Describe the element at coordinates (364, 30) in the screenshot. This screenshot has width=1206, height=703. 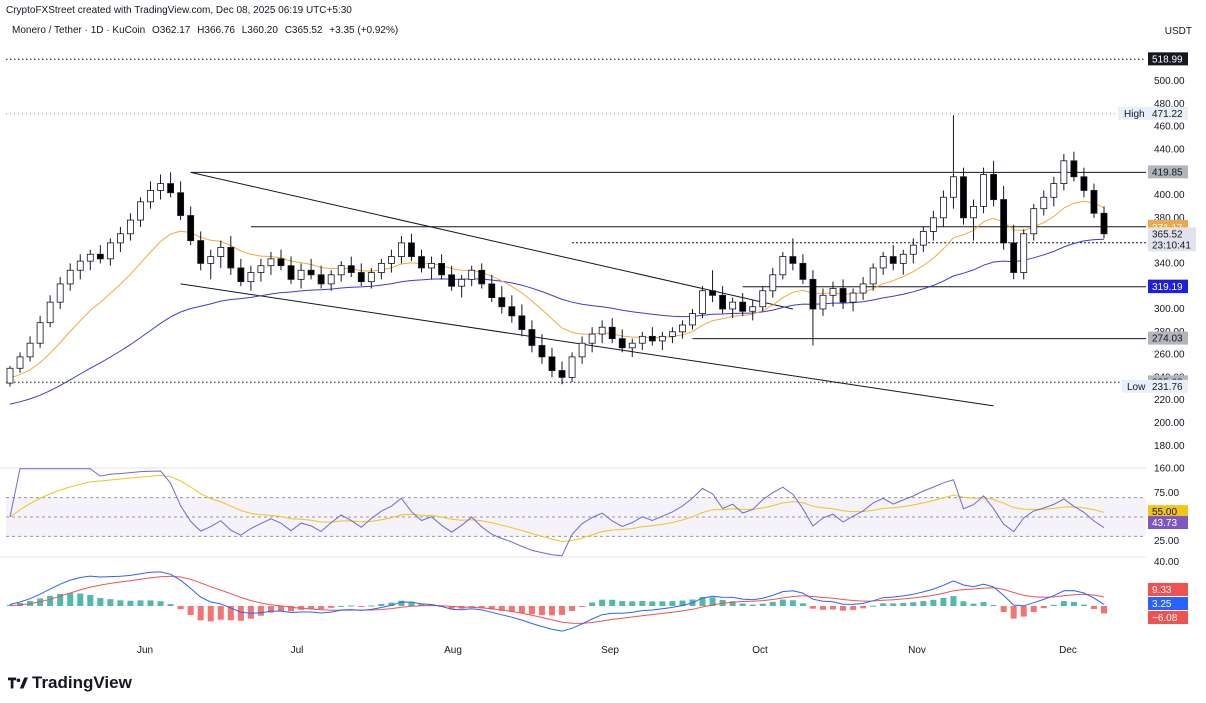
I see `ohlc-change: +3.35 (+0.92%)` at that location.